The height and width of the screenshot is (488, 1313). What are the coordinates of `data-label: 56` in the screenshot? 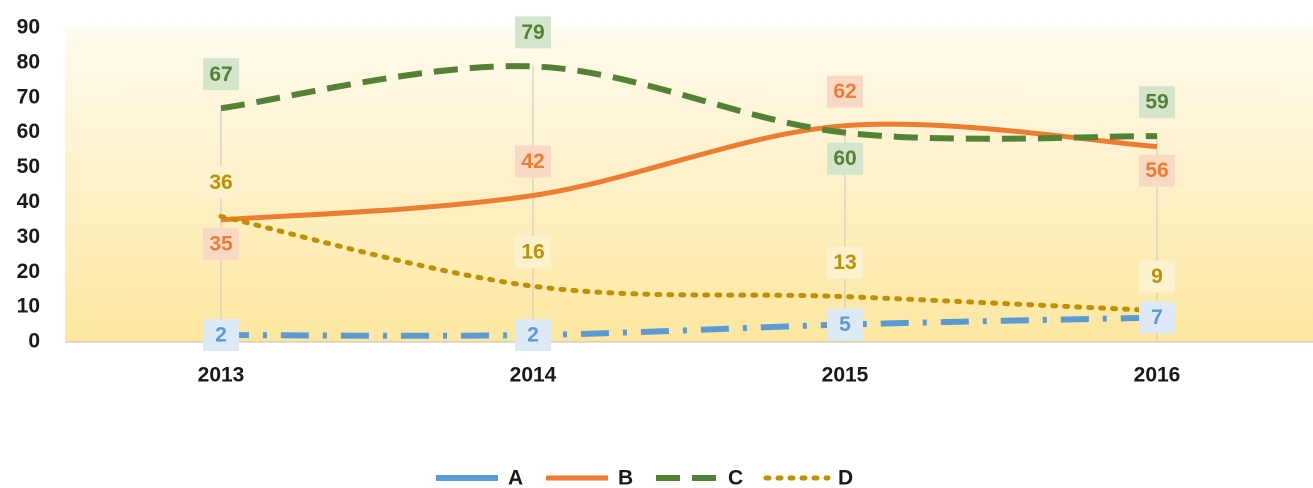 It's located at (1156, 170).